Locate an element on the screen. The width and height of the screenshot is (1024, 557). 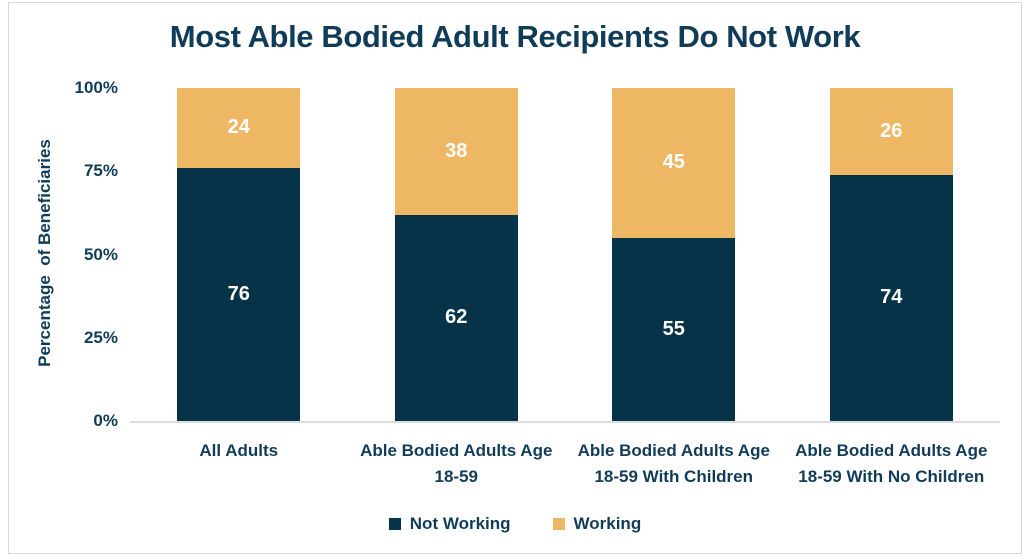
y-tick-label-0: 0% is located at coordinates (105, 420).